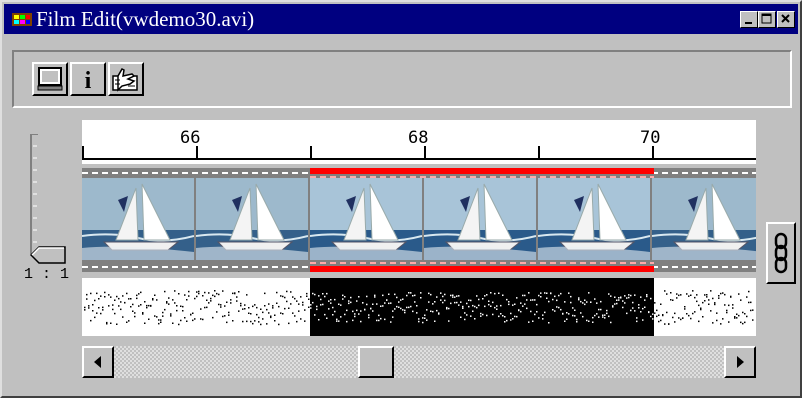 This screenshot has height=398, width=802. I want to click on minimize-button, so click(749, 19).